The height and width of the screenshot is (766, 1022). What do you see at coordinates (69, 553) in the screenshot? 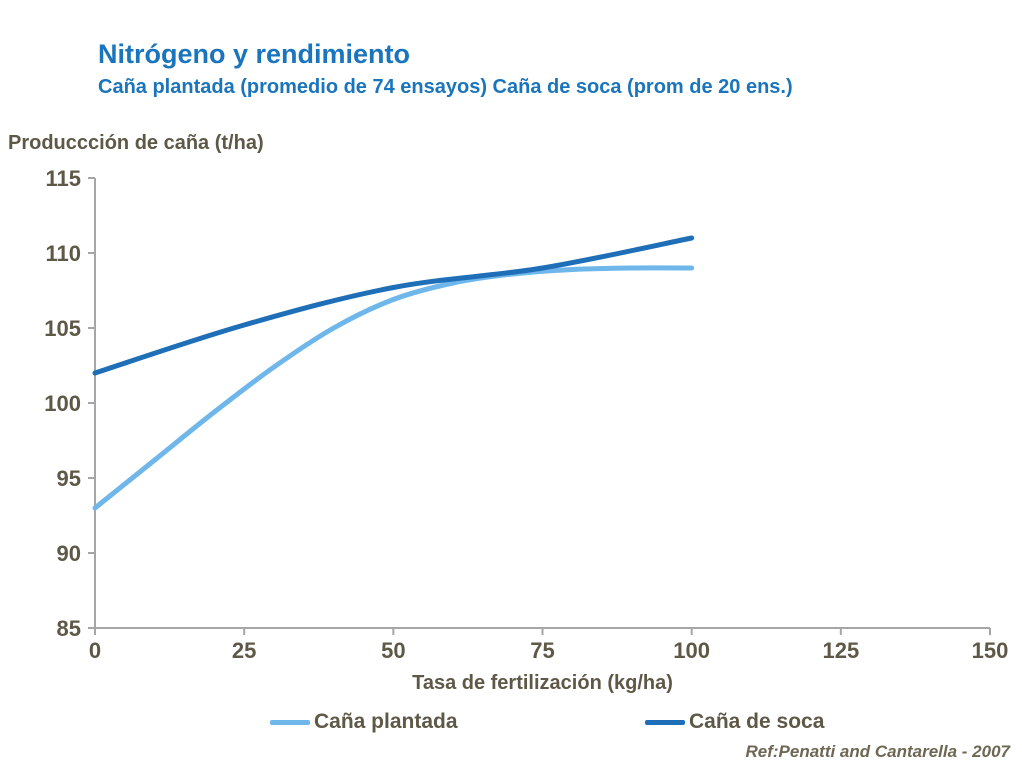
I see `y-tick-label: 90` at bounding box center [69, 553].